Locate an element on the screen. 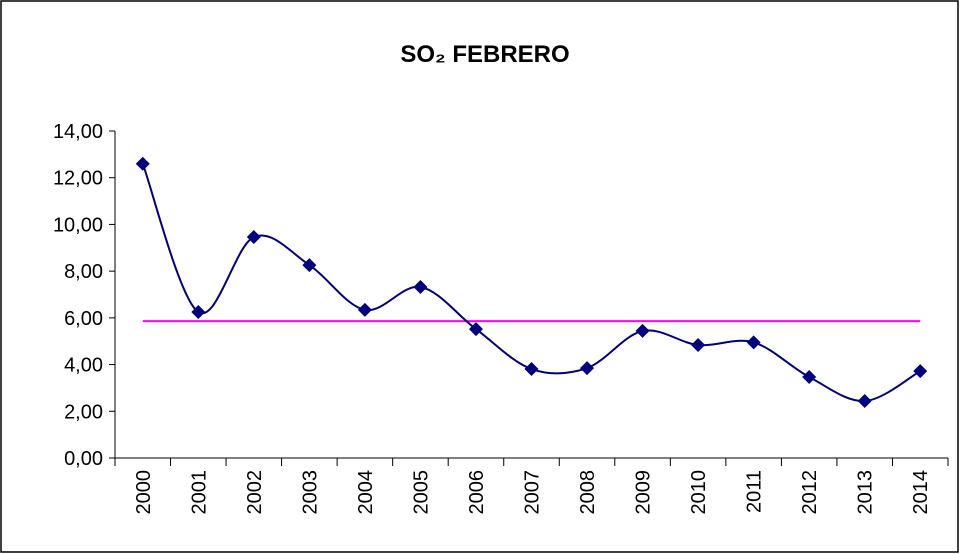 This screenshot has height=554, width=960. y-tick-label: 12,00 is located at coordinates (78, 179).